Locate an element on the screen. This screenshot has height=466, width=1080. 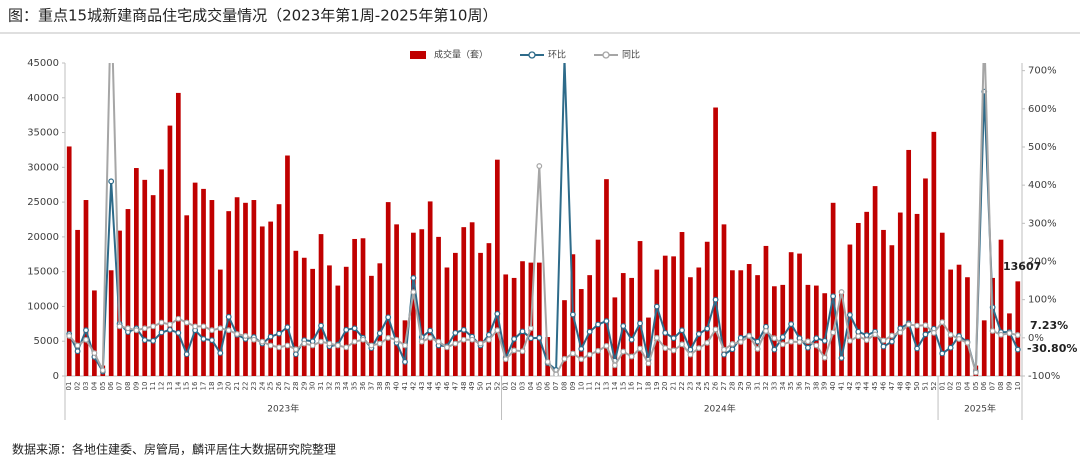
legend-label: 同比 is located at coordinates (631, 55).